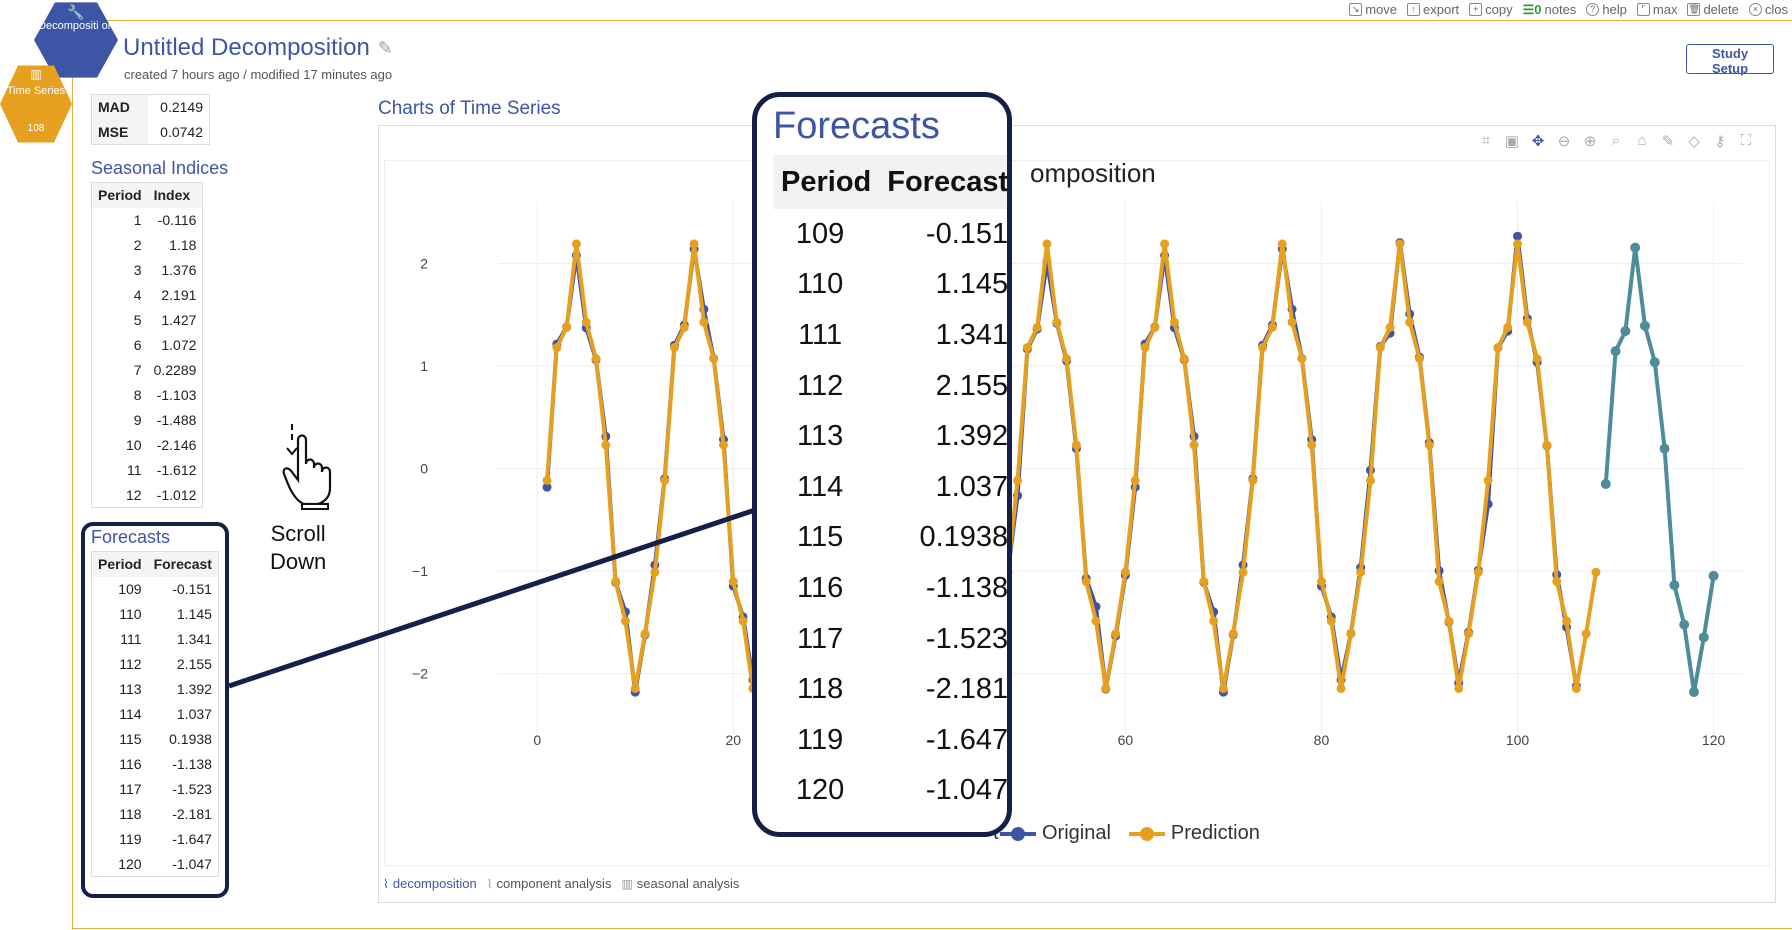 This screenshot has width=1792, height=930. I want to click on fullscreen-icon: ⛶, so click(1746, 140).